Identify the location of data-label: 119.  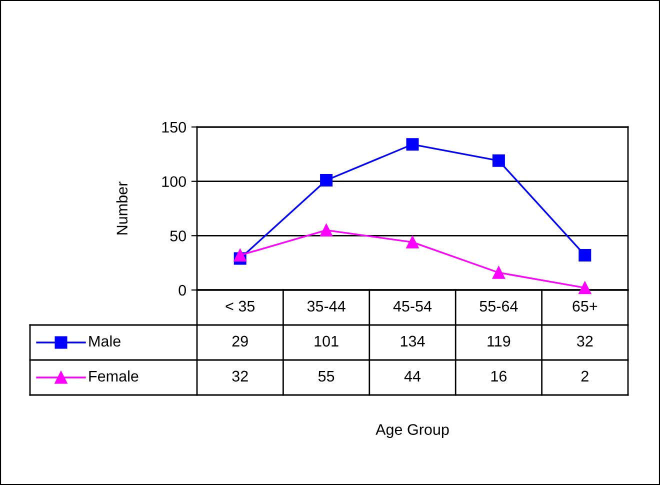
(499, 341).